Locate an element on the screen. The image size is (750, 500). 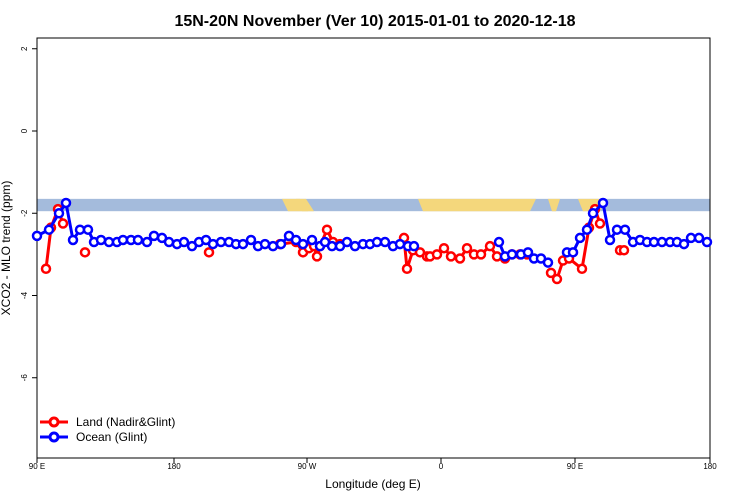
map-strip is located at coordinates (373, 205).